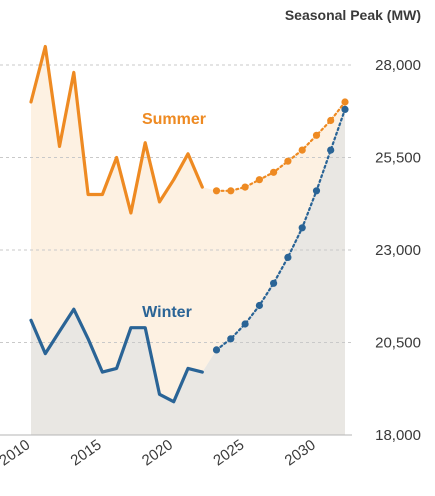  Describe the element at coordinates (398, 65) in the screenshot. I see `y-tick-label: 28,000` at that location.